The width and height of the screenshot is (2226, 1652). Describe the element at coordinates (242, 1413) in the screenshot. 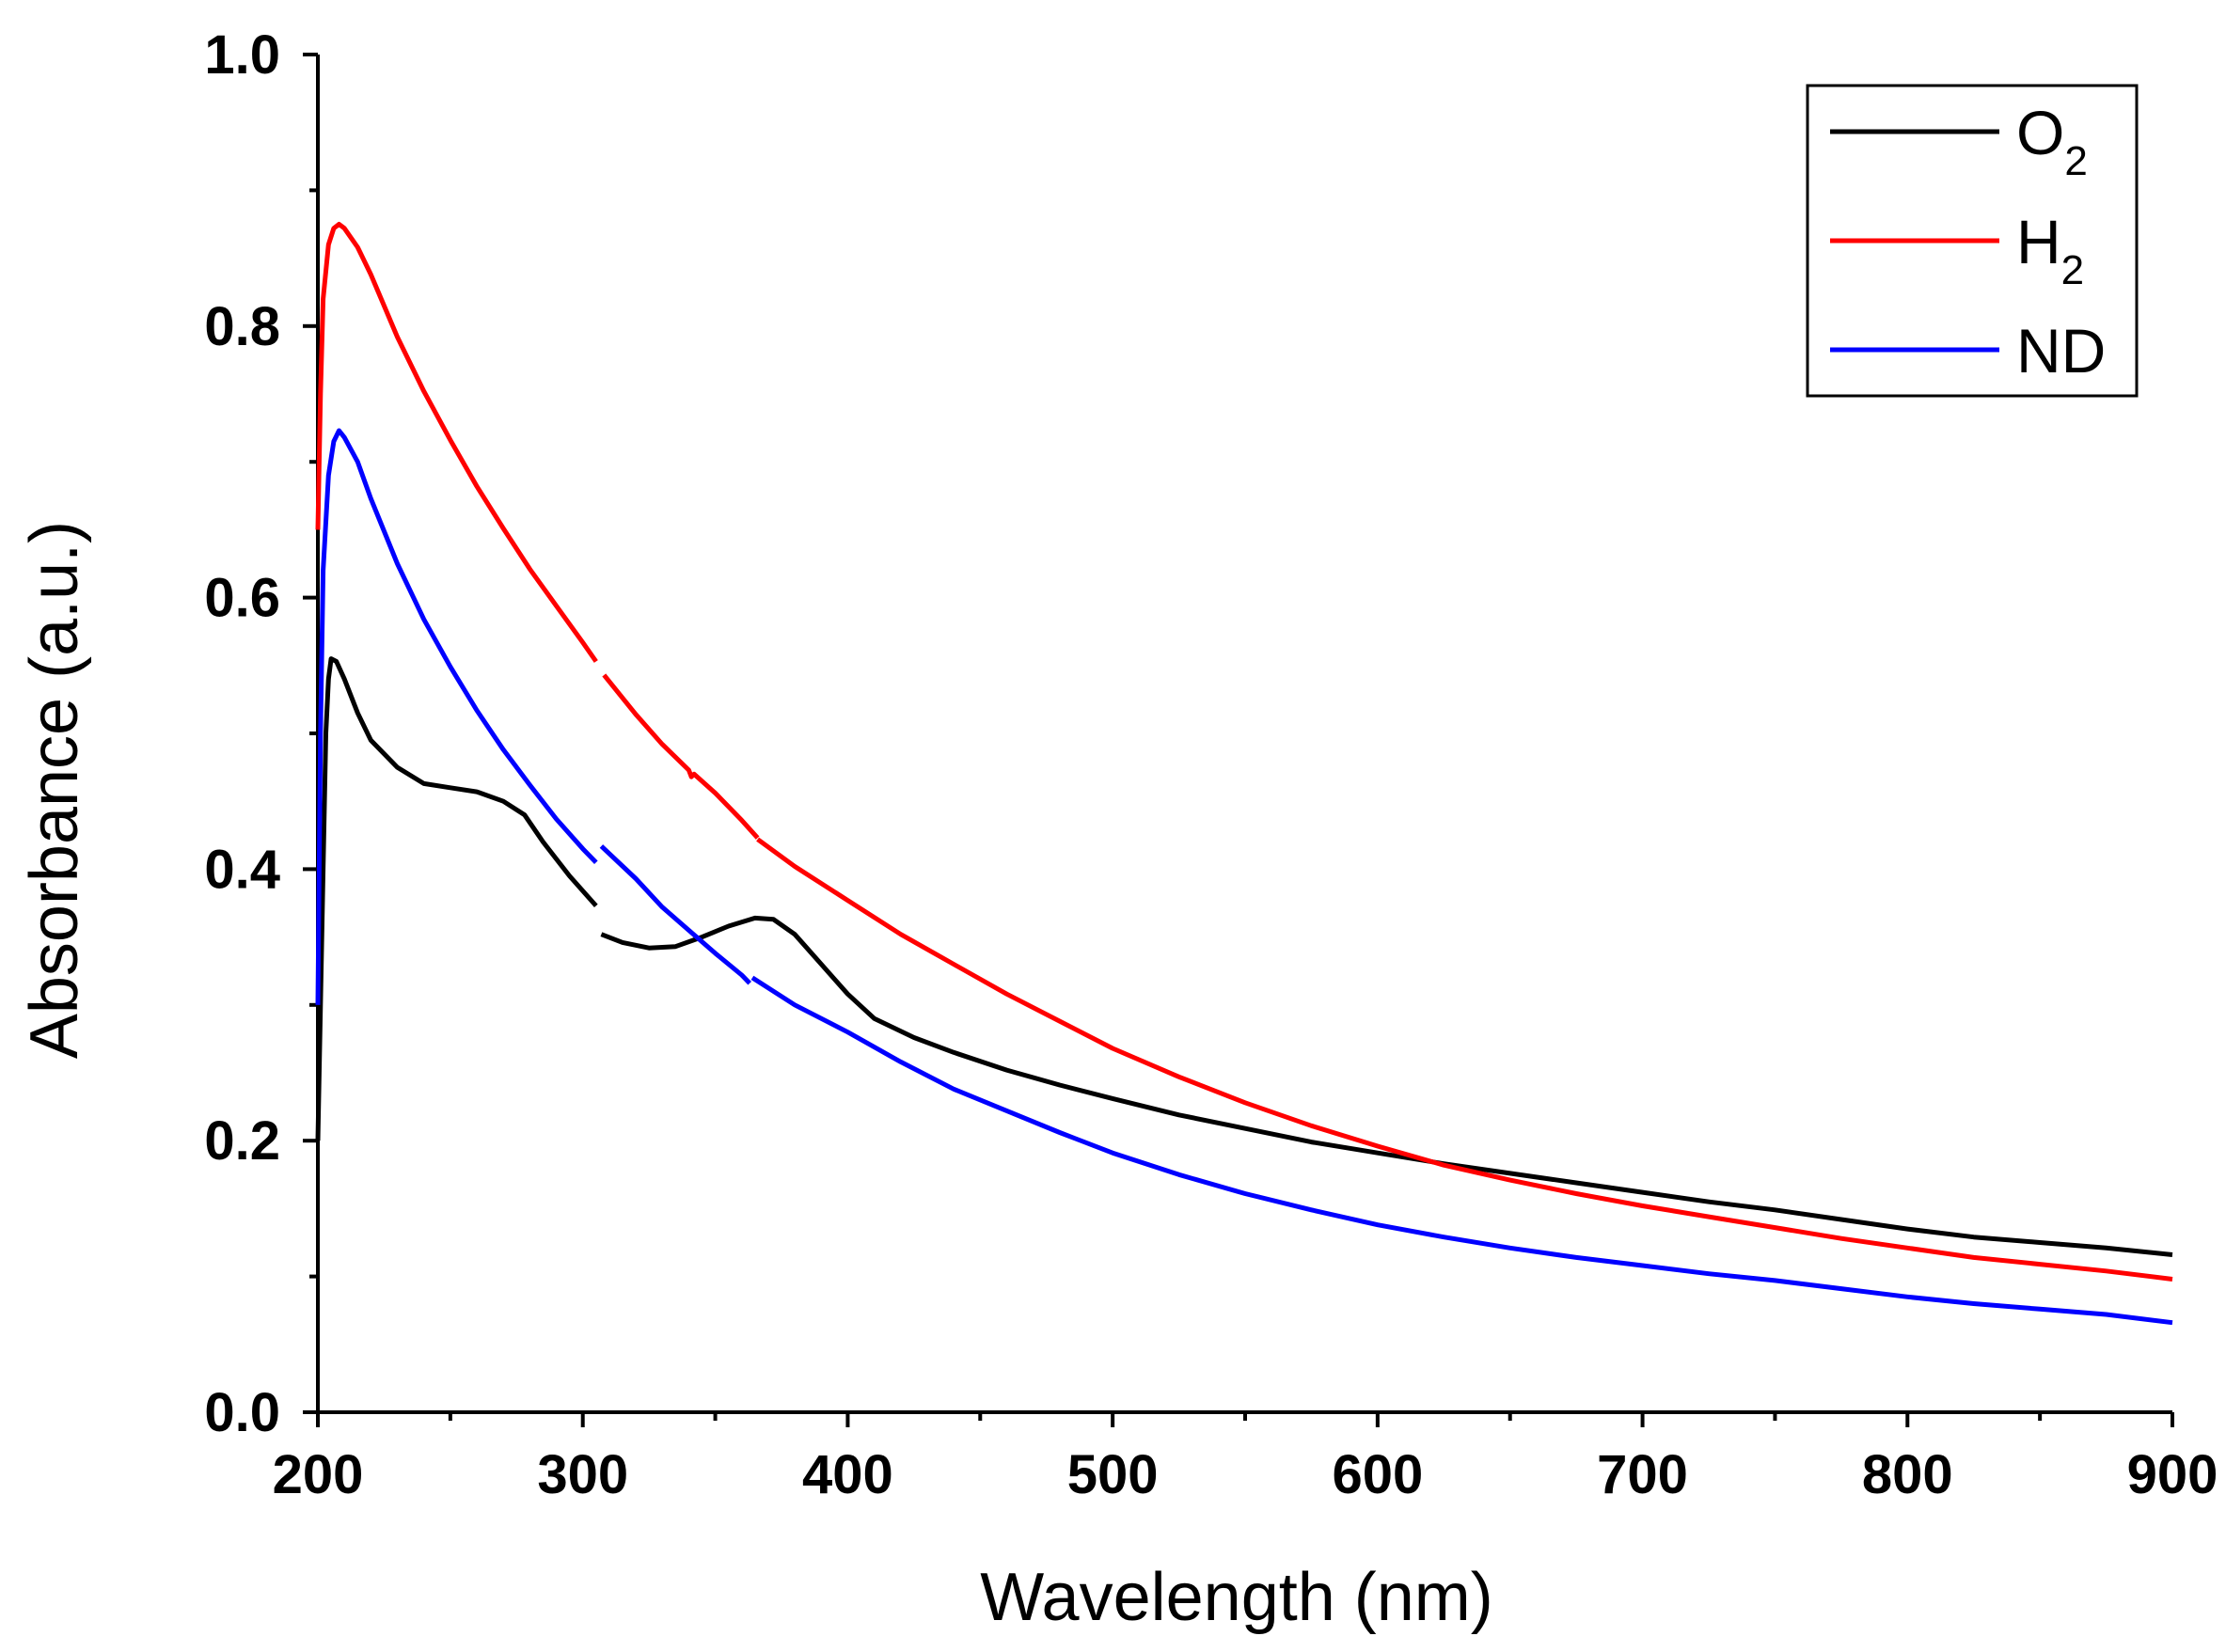

I see `y-tick-label: 0.0` at that location.